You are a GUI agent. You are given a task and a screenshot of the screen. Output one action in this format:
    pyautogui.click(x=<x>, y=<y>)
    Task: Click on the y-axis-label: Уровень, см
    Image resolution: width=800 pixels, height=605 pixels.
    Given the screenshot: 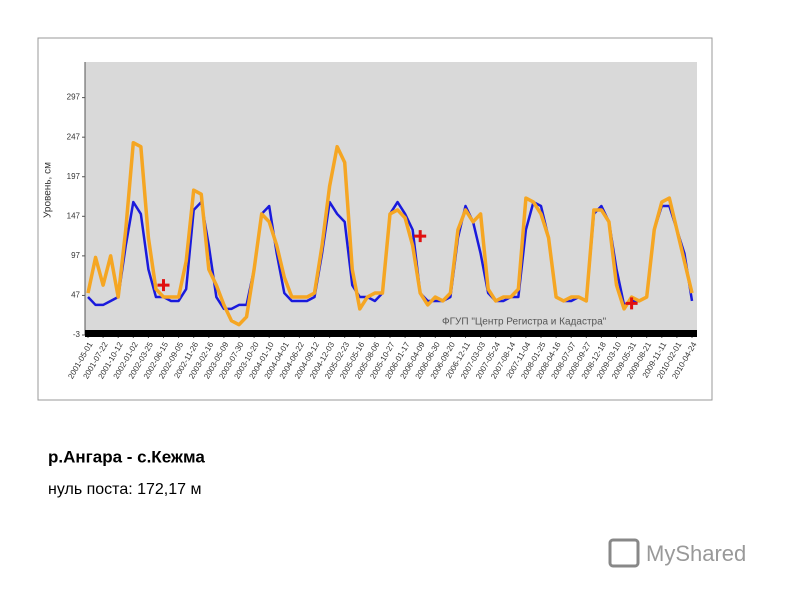 What is the action you would take?
    pyautogui.click(x=48, y=190)
    